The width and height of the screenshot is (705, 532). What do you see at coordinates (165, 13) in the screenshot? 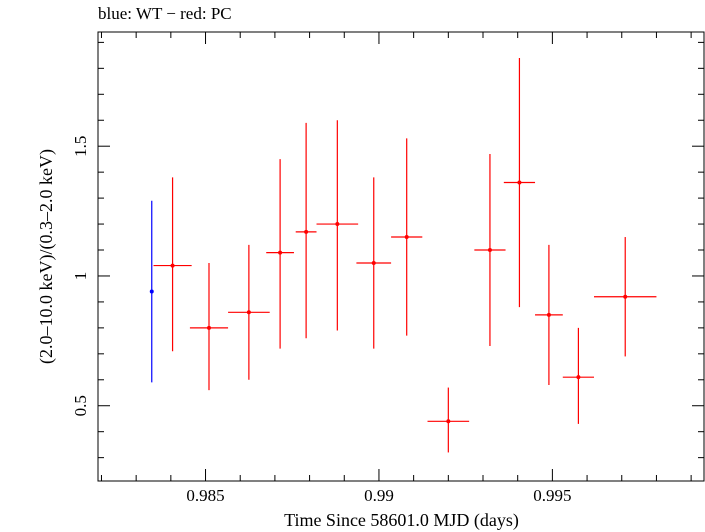
I see `chart-title: blue: WT − red: PC` at bounding box center [165, 13].